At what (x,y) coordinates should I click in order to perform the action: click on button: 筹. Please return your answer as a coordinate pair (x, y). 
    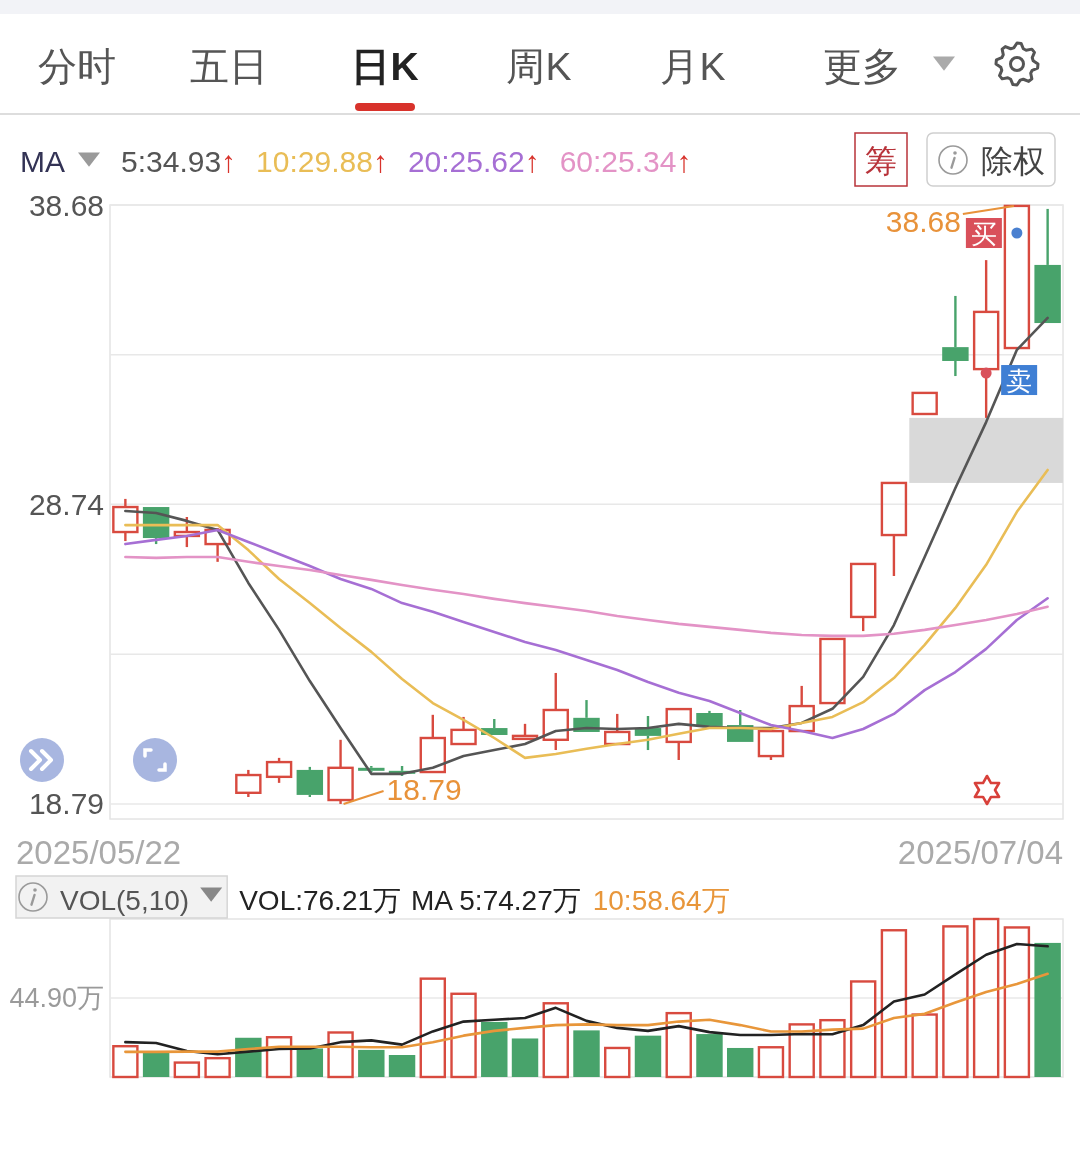
    Looking at the image, I should click on (881, 159).